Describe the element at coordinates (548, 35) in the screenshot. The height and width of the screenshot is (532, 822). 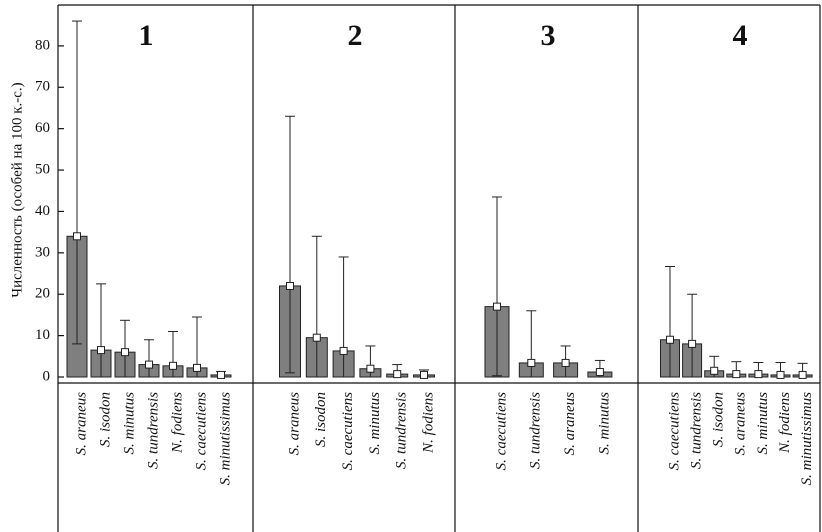
I see `panel-title: 3` at that location.